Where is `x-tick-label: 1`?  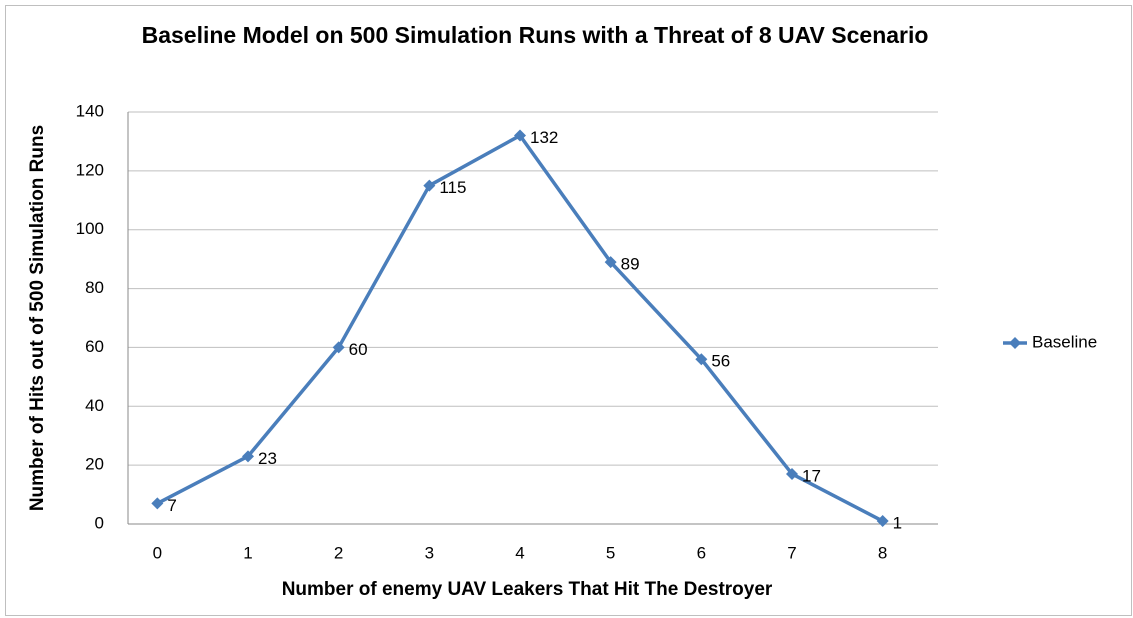
x-tick-label: 1 is located at coordinates (247, 552).